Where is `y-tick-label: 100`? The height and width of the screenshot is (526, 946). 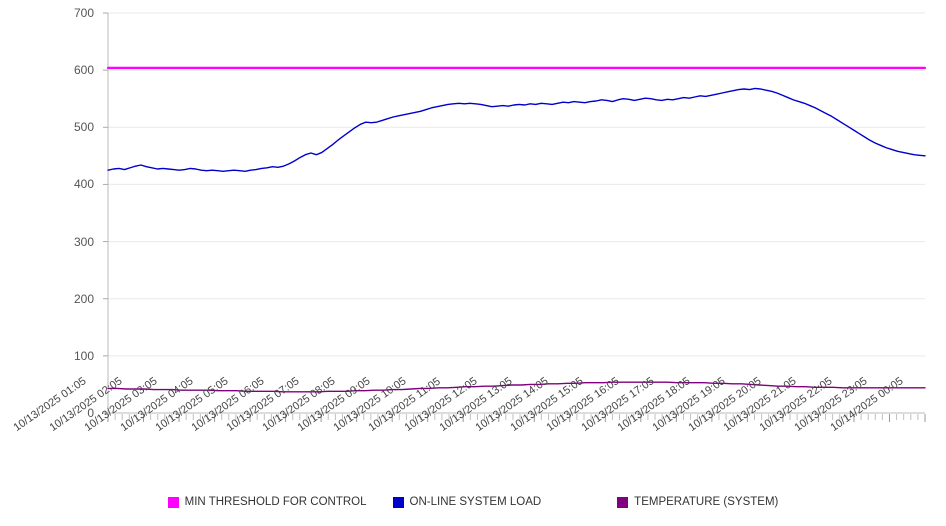
y-tick-label: 100 is located at coordinates (83, 355).